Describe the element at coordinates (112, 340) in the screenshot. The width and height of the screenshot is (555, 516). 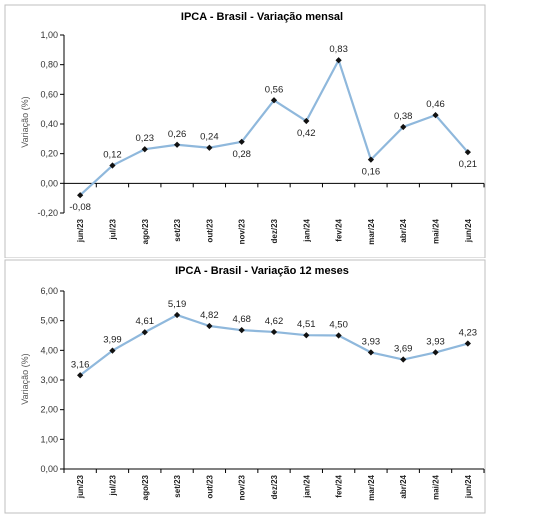
I see `data-label: 3,99` at that location.